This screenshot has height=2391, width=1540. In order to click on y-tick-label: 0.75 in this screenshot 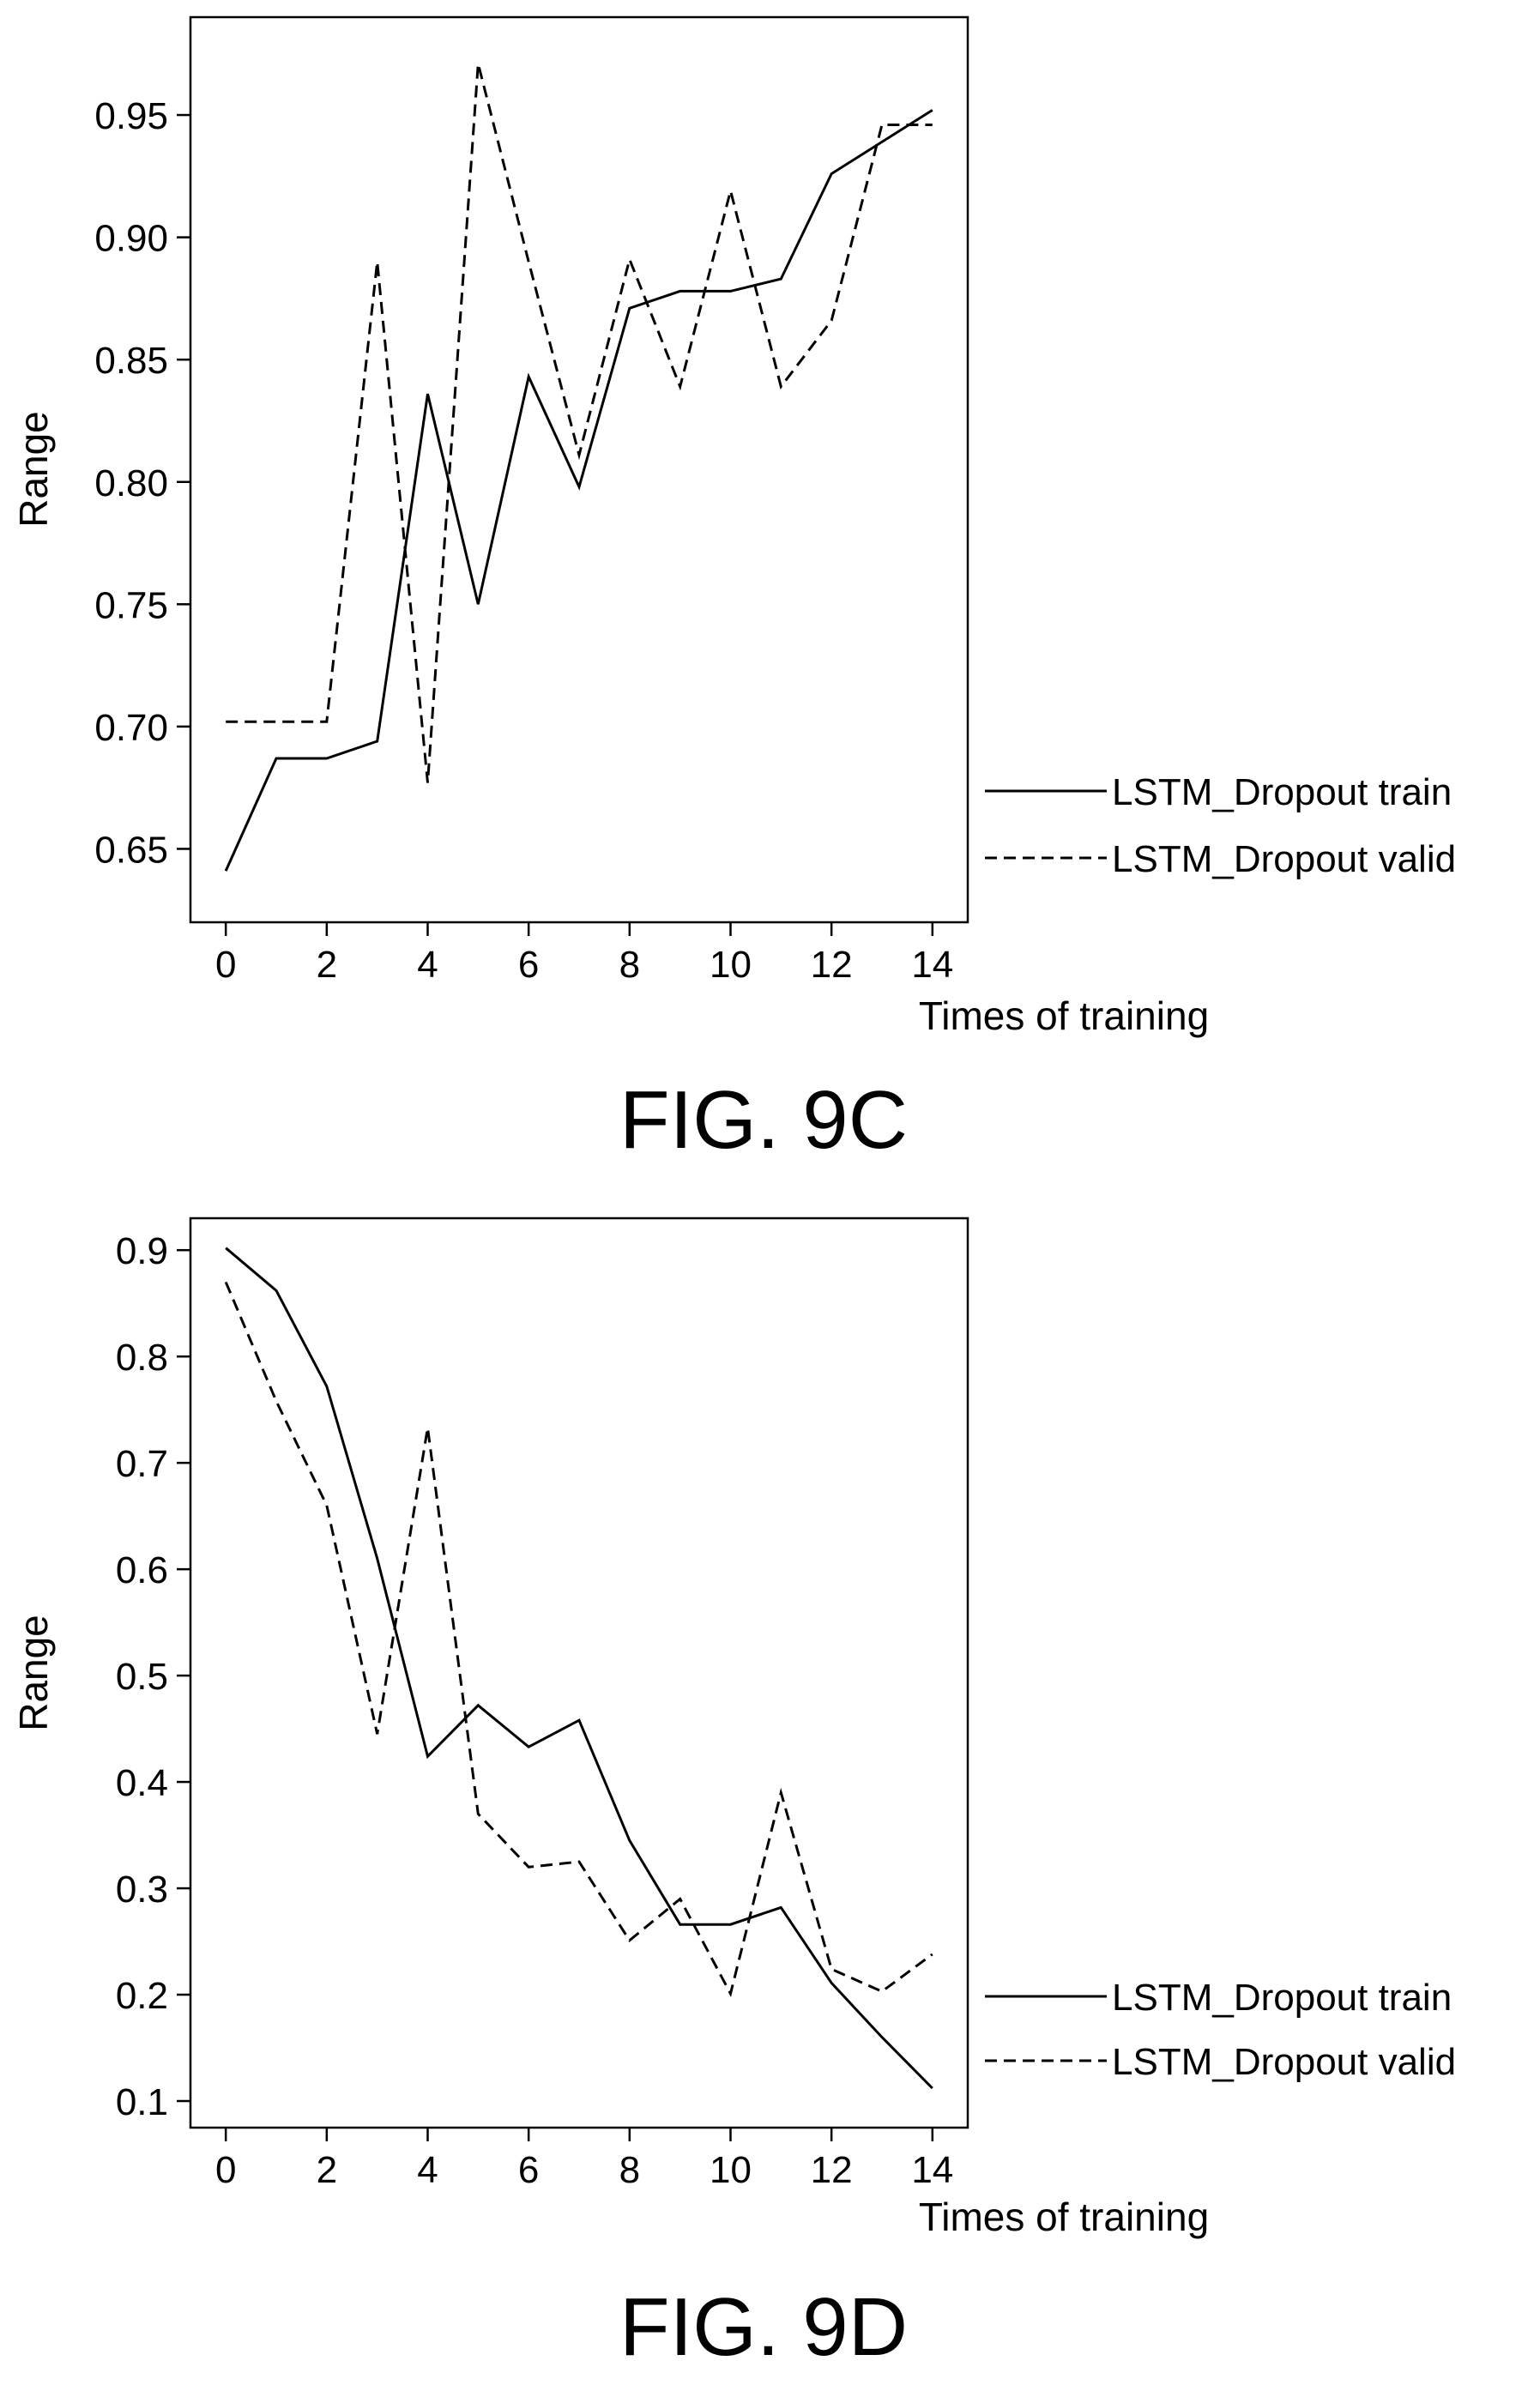, I will do `click(131, 605)`.